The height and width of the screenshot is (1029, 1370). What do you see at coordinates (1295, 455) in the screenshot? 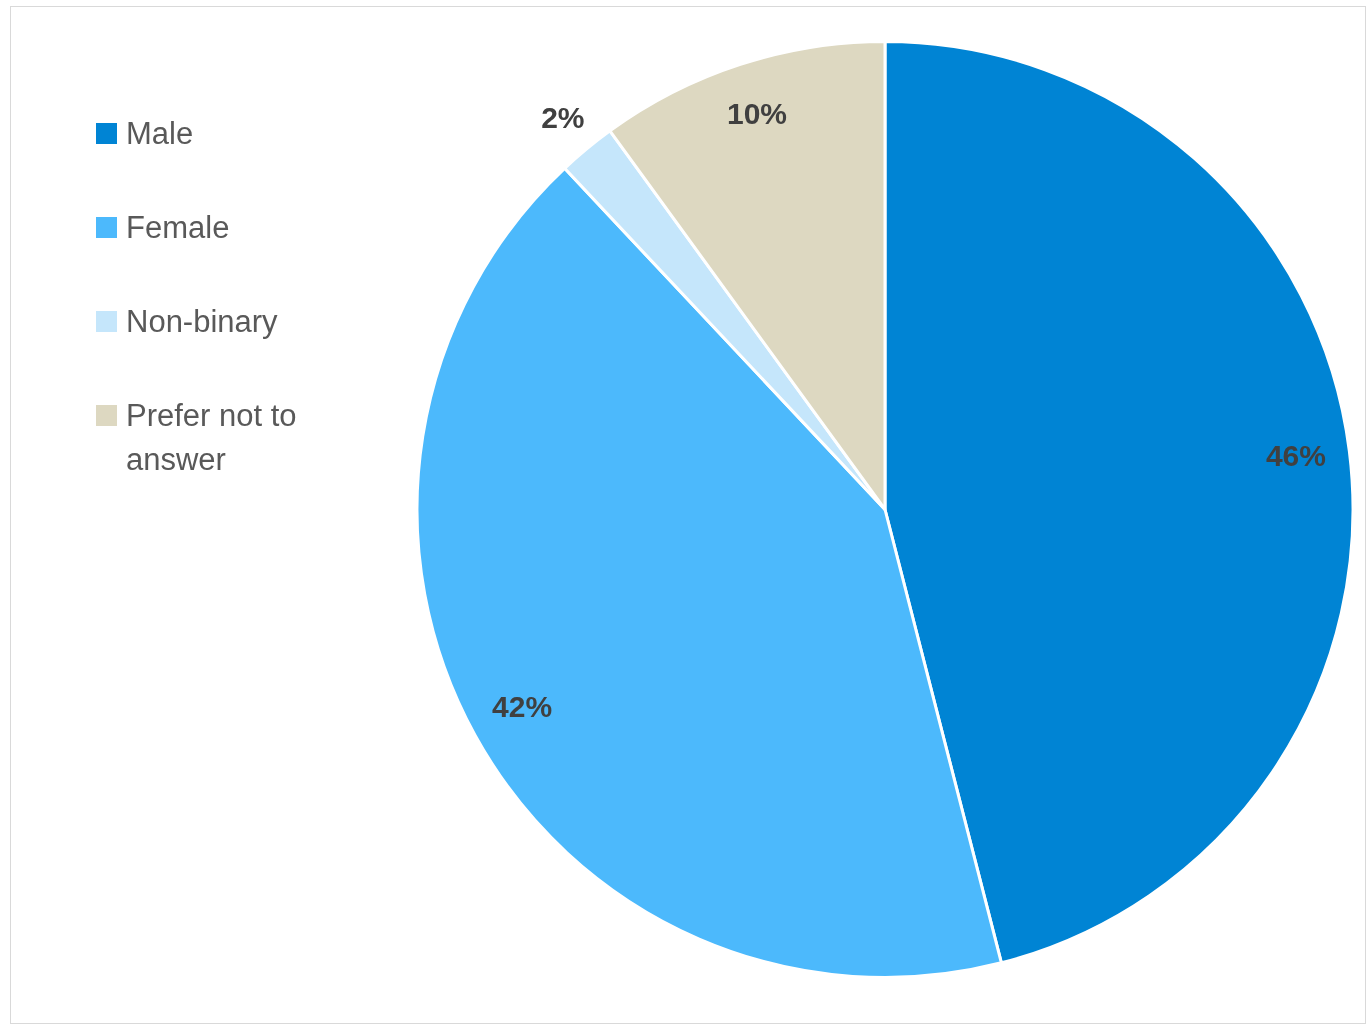
I see `data-label: 46%` at bounding box center [1295, 455].